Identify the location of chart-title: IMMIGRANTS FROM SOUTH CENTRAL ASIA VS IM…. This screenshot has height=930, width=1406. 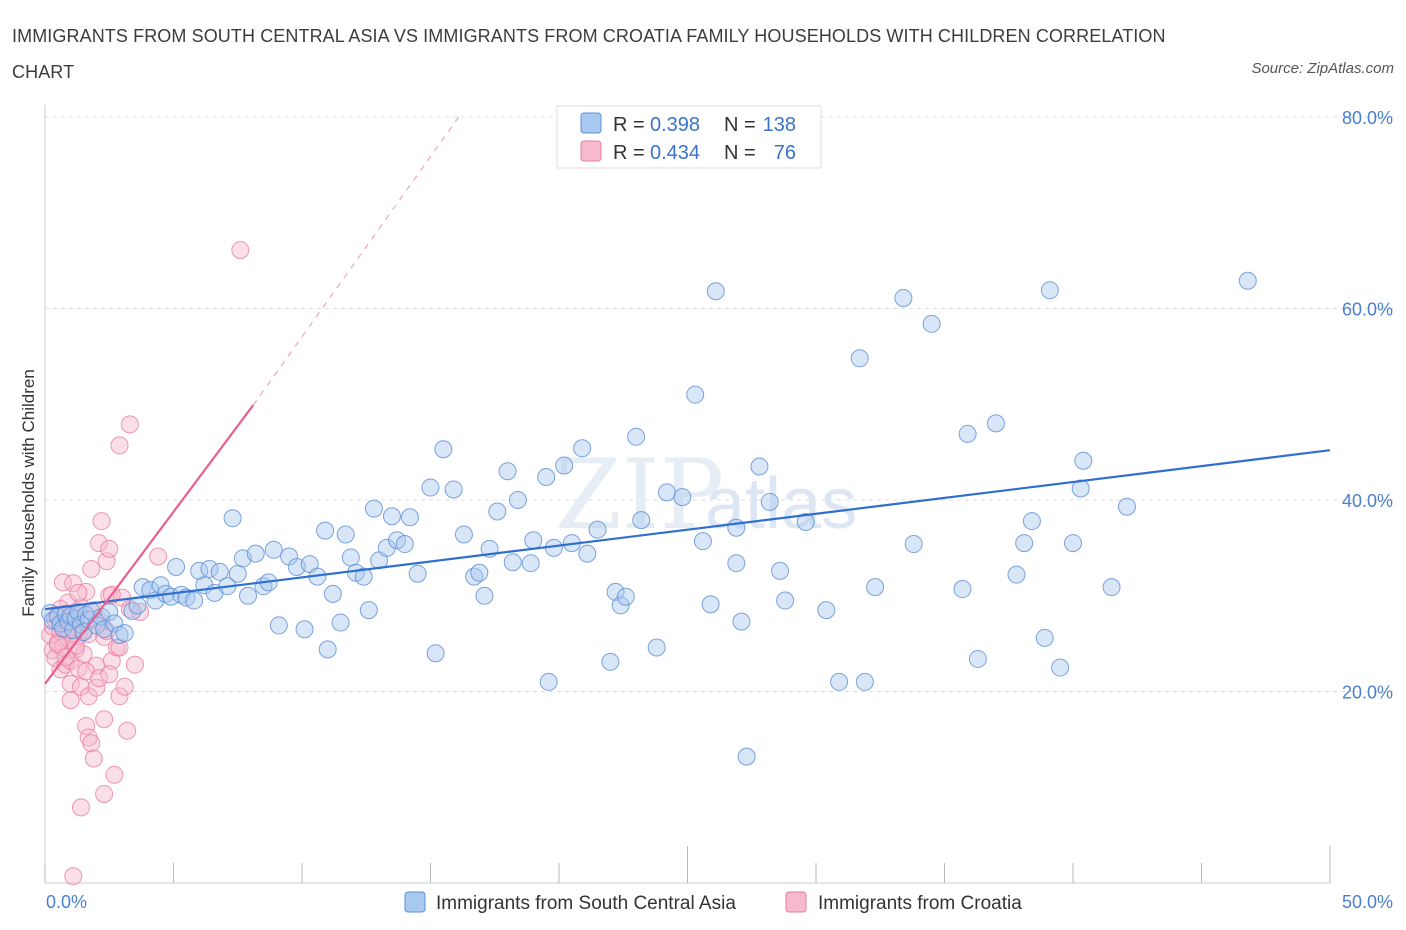
(589, 54).